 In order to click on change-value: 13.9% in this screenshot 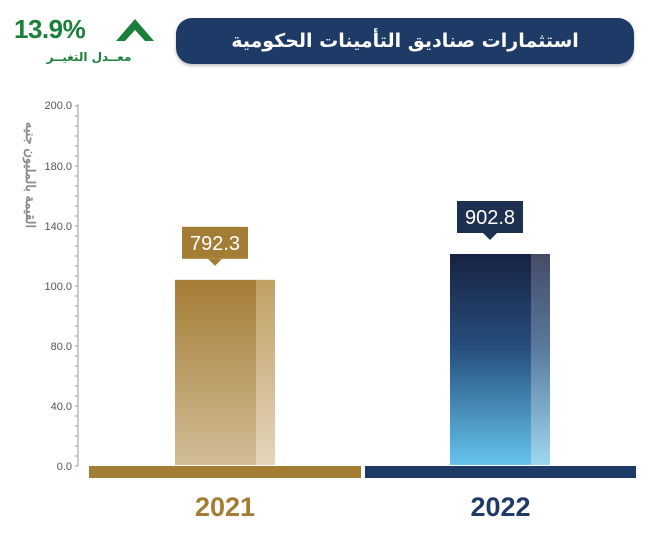, I will do `click(50, 29)`.